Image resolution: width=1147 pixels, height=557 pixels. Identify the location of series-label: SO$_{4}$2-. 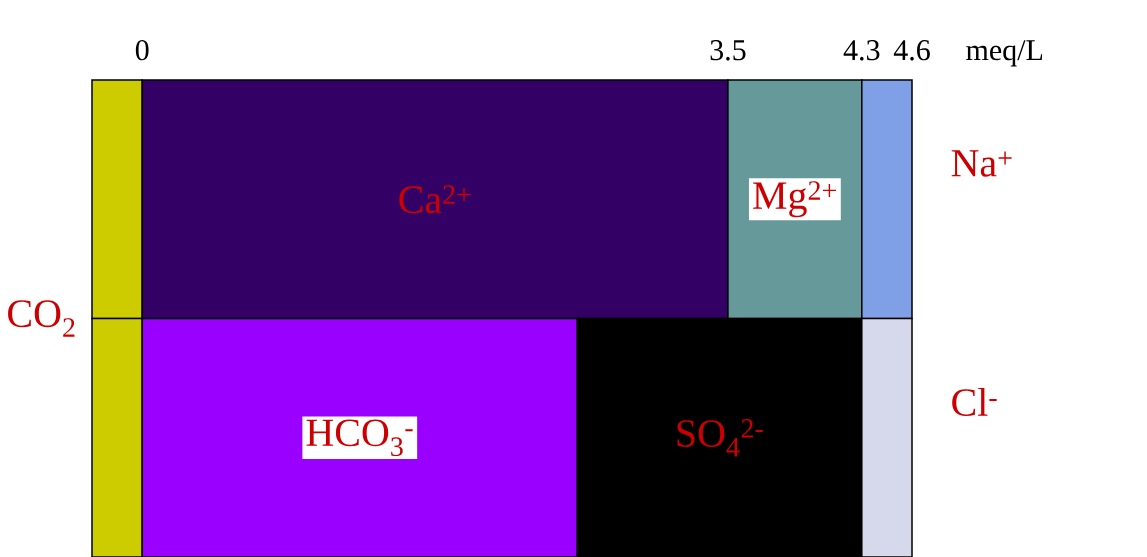
(720, 438).